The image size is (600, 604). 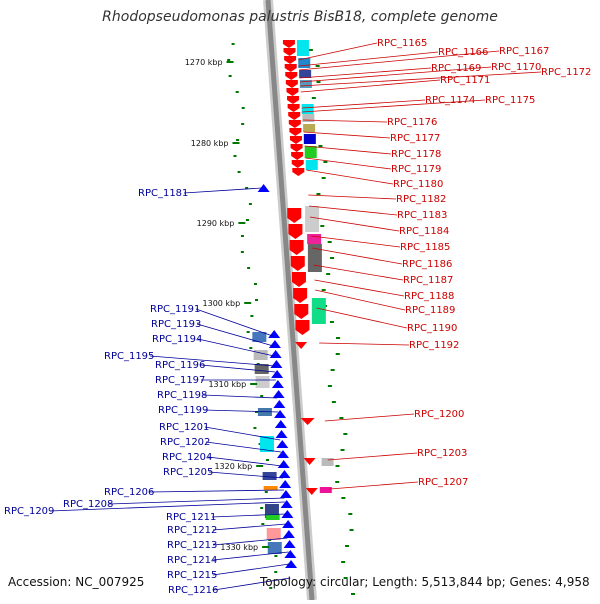 I want to click on gene-label-right: RPC_1171, so click(x=465, y=80).